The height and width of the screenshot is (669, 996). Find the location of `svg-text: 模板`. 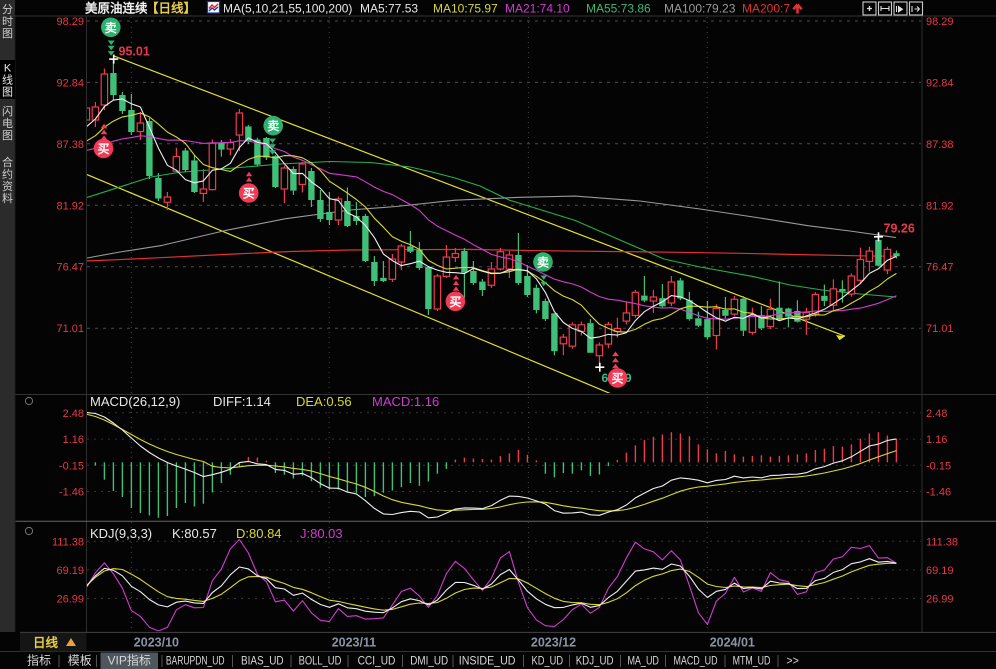

svg-text: 模板 is located at coordinates (80, 661).